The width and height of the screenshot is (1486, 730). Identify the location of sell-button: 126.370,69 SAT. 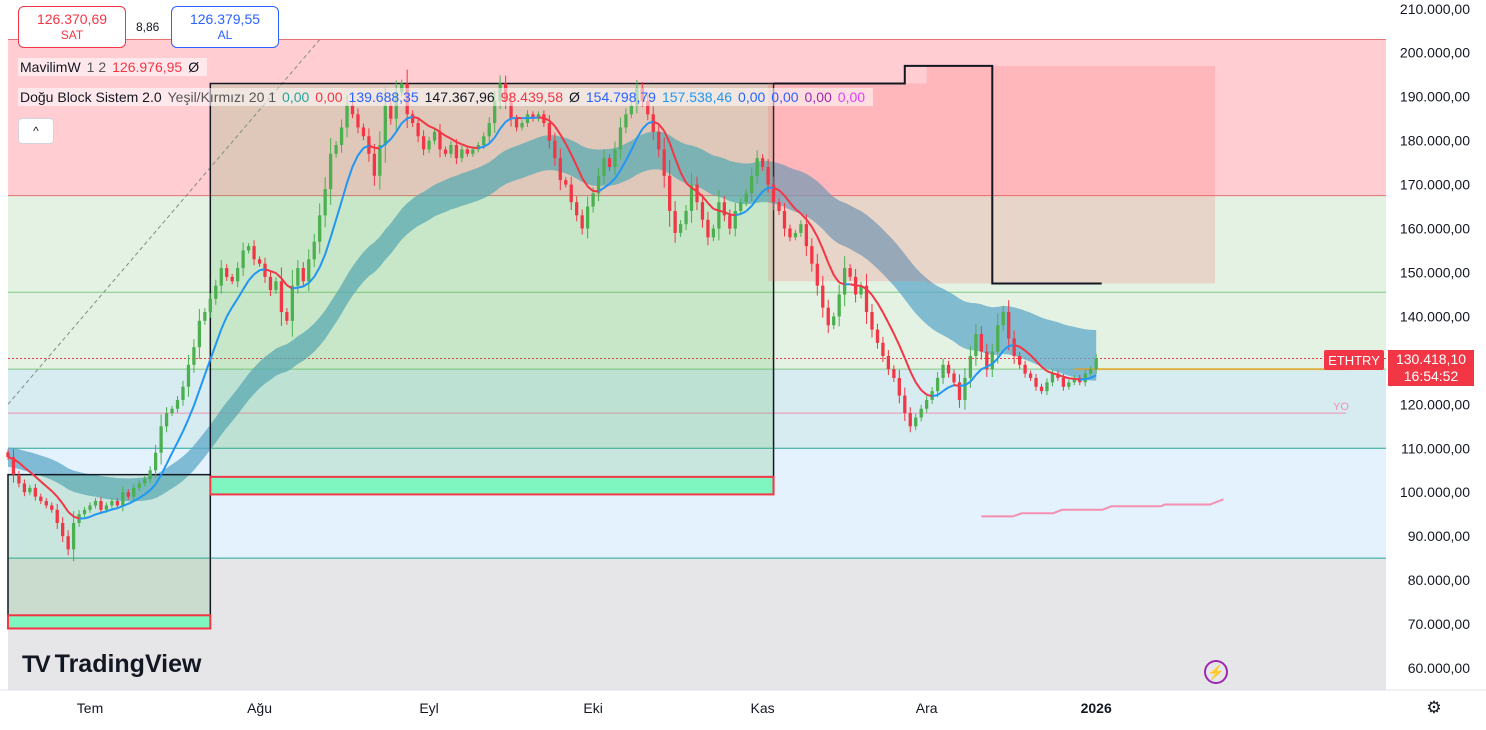
(72, 27).